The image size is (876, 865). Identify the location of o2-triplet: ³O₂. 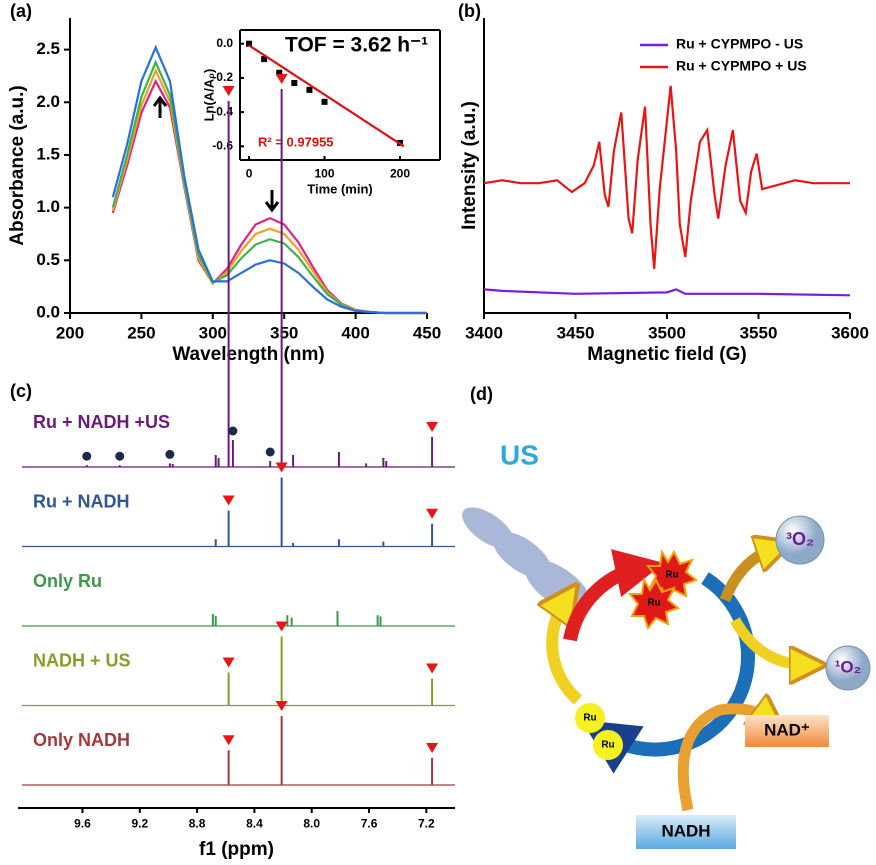
(800, 539).